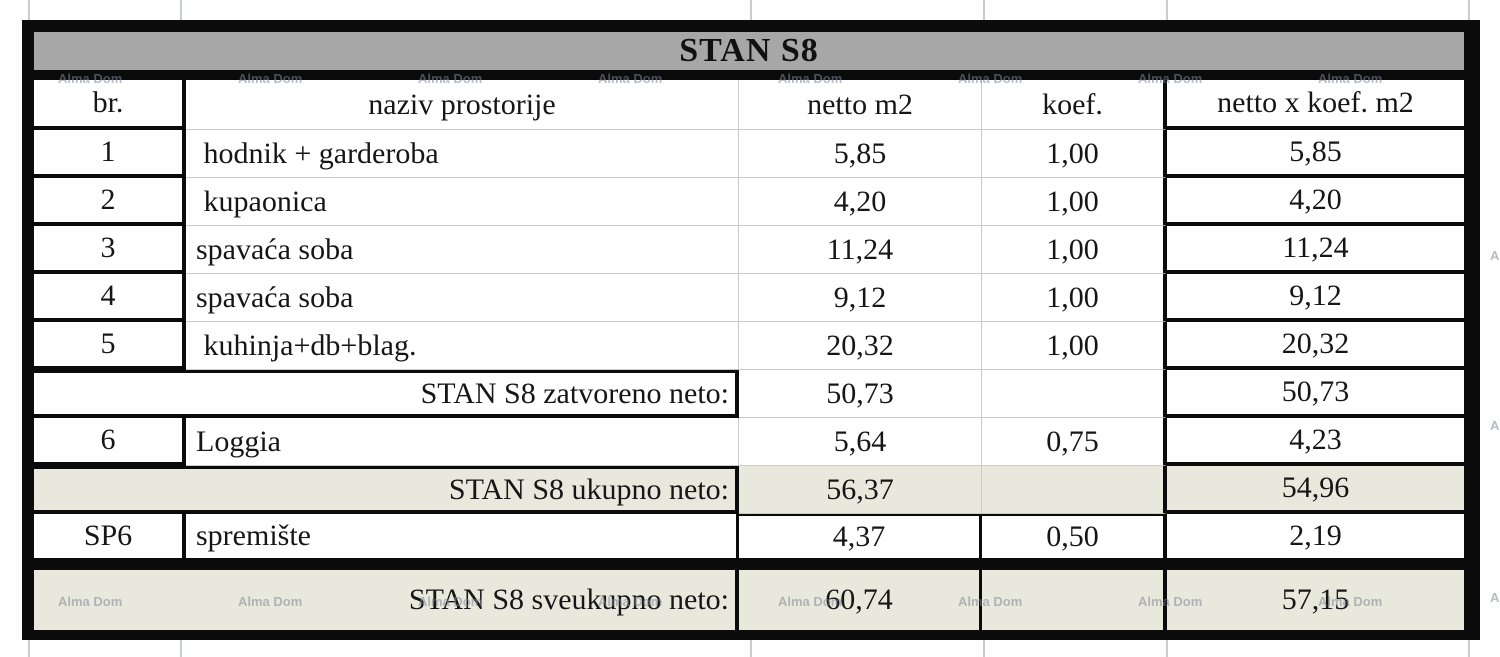 This screenshot has width=1500, height=657. What do you see at coordinates (110, 250) in the screenshot?
I see `cell-br: 3` at bounding box center [110, 250].